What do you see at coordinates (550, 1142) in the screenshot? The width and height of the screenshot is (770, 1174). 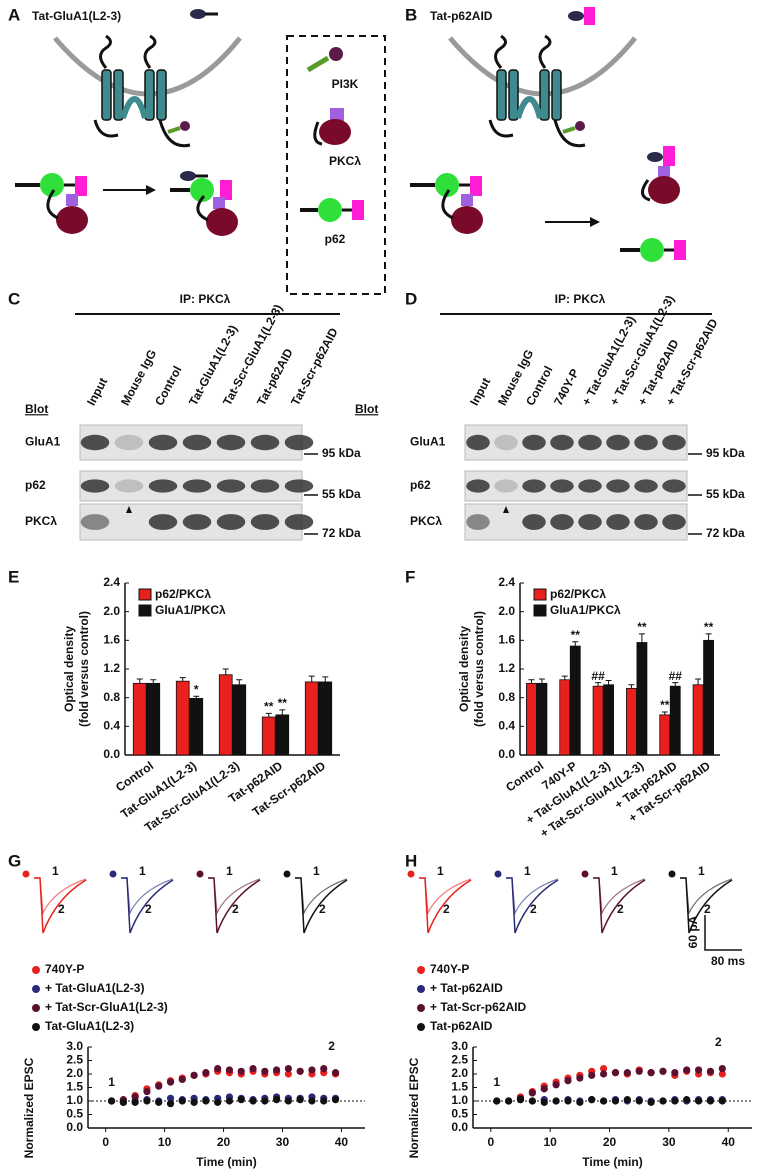 I see `x-tick-label: 10` at bounding box center [550, 1142].